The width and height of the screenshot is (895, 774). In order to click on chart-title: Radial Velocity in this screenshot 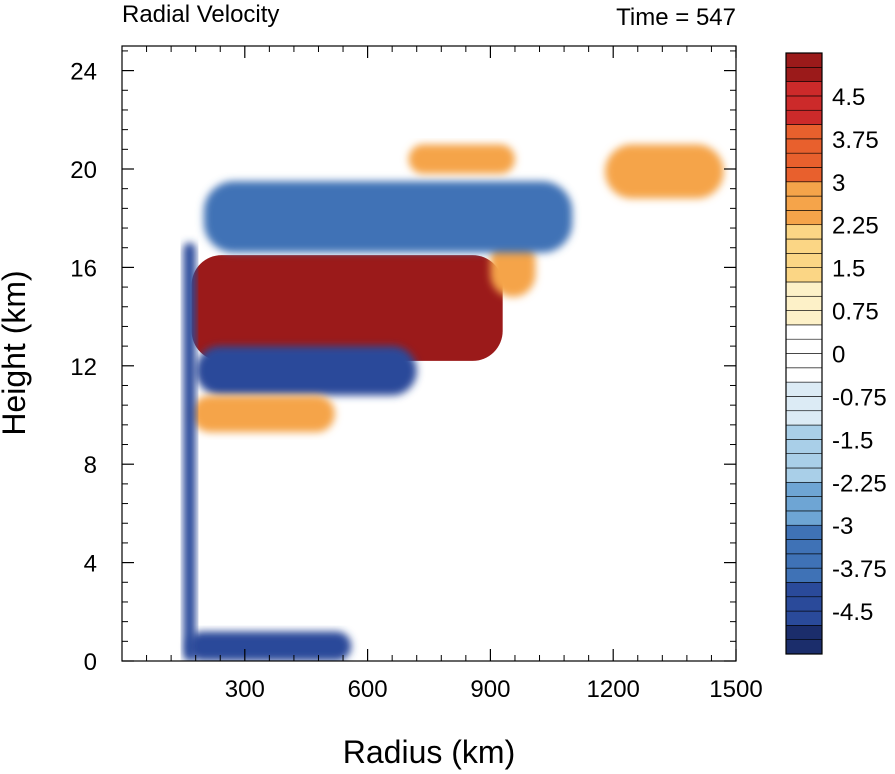, I will do `click(200, 14)`.